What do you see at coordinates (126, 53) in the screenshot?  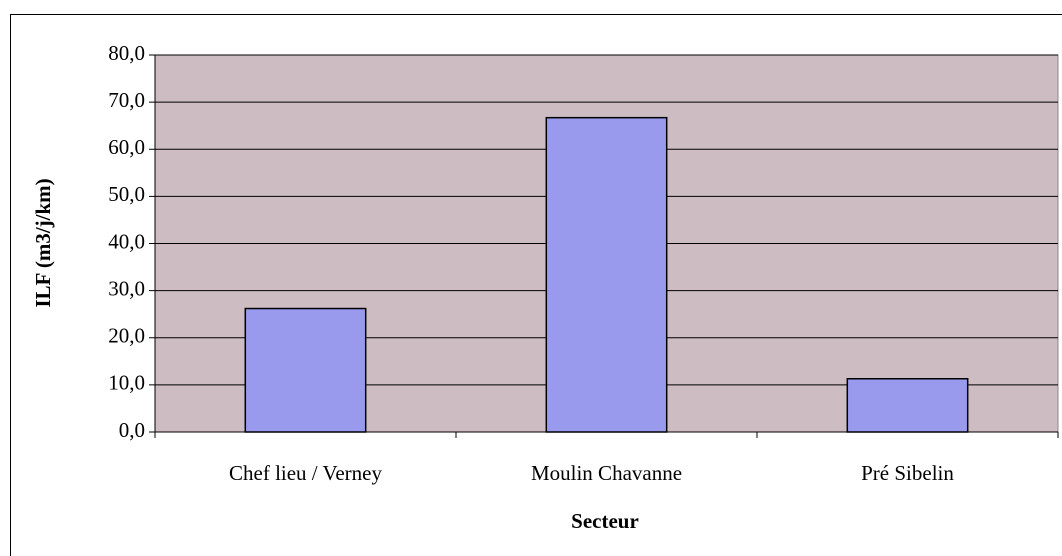 I see `y-tick-label: 80,0` at bounding box center [126, 53].